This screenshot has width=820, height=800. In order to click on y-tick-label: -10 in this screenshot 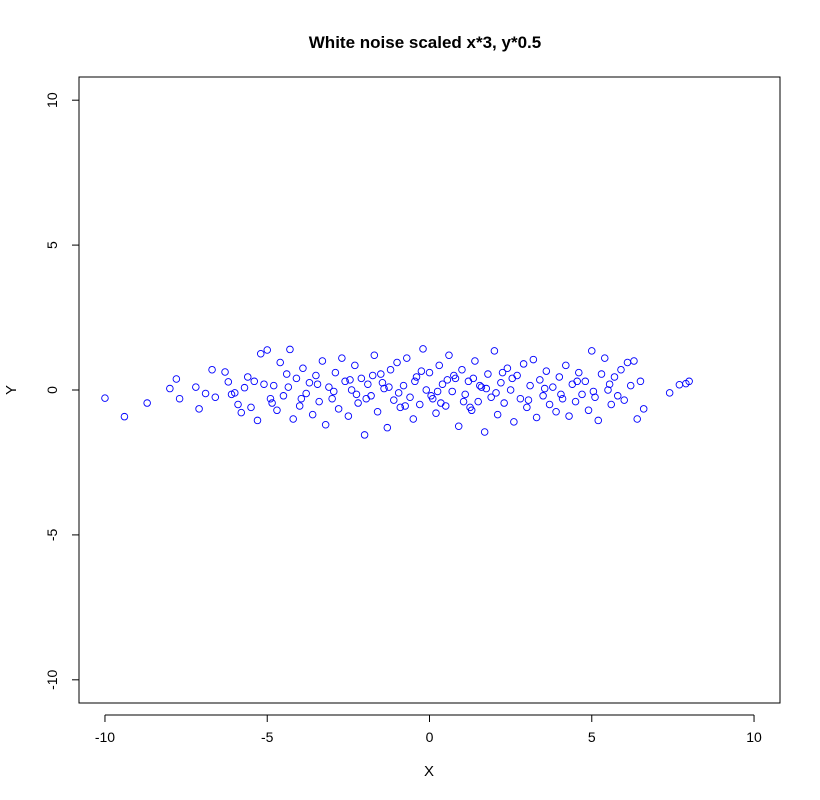, I will do `click(52, 679)`.